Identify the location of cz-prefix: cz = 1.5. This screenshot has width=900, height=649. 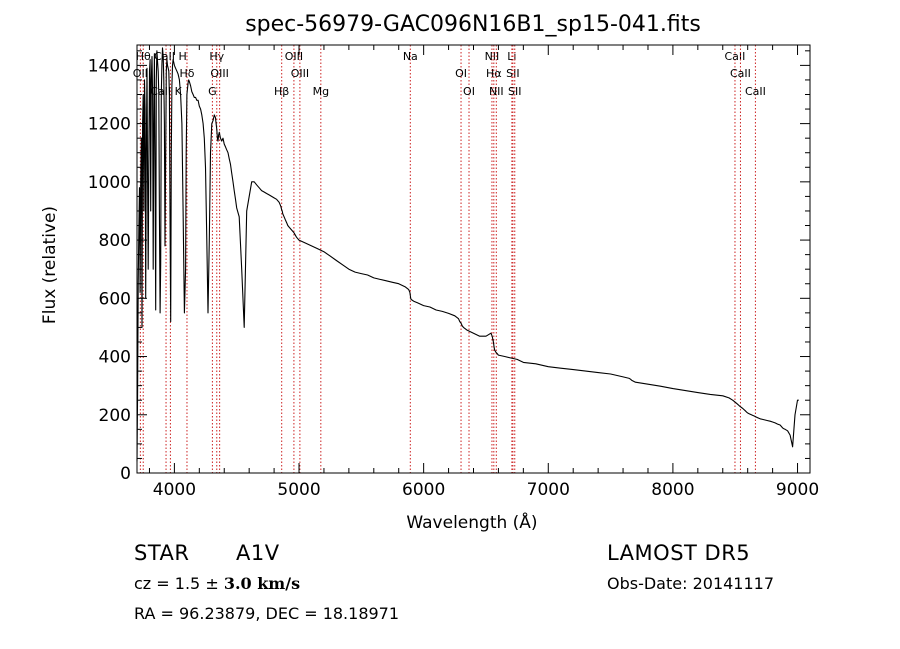
(170, 583).